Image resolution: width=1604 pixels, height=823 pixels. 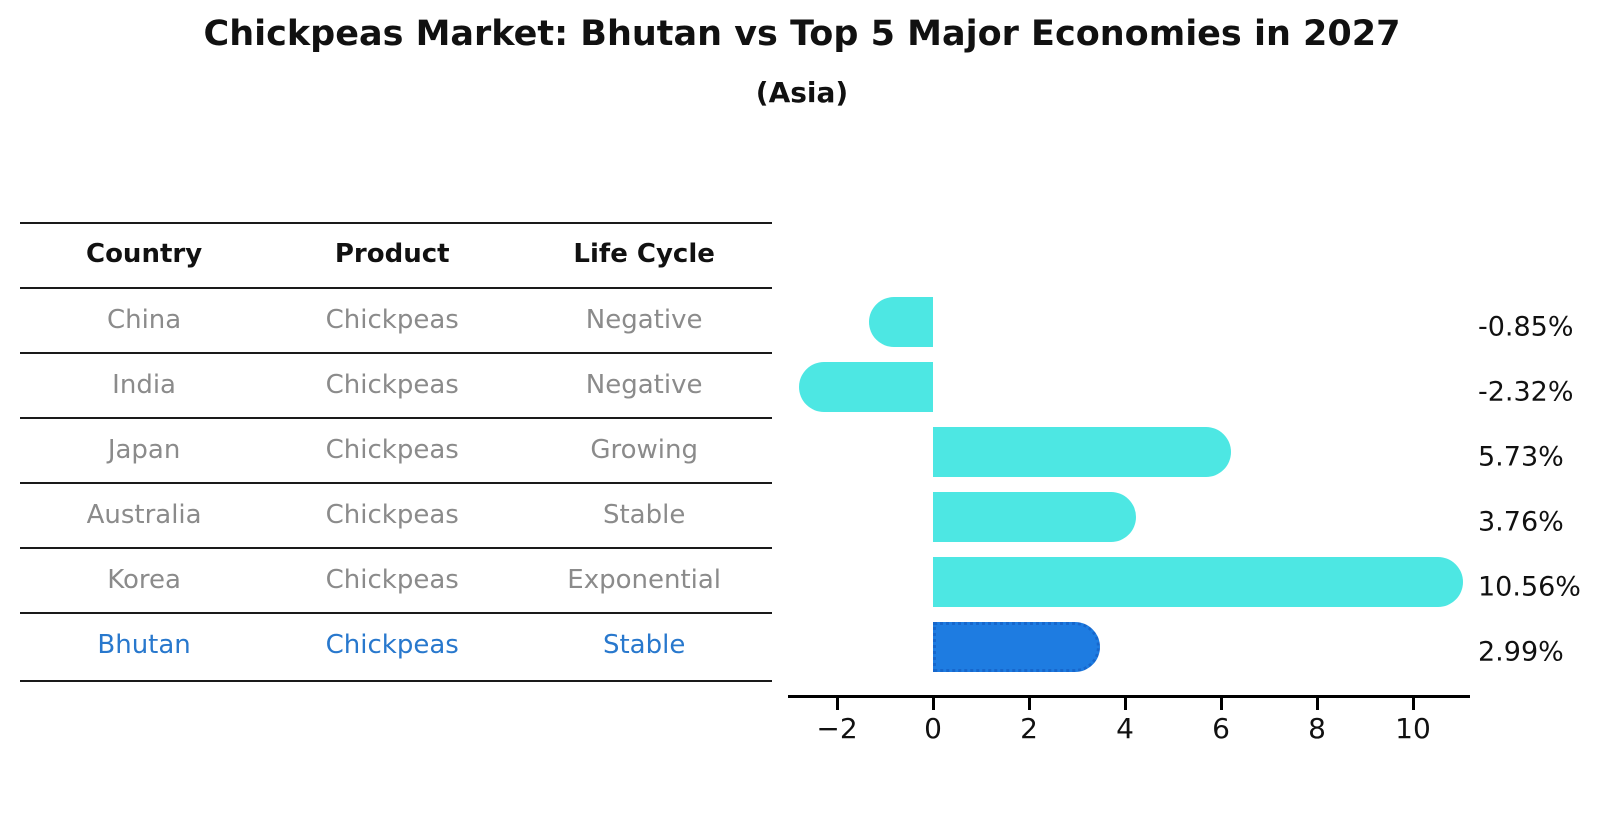 I want to click on bar-korea, so click(x=1198, y=582).